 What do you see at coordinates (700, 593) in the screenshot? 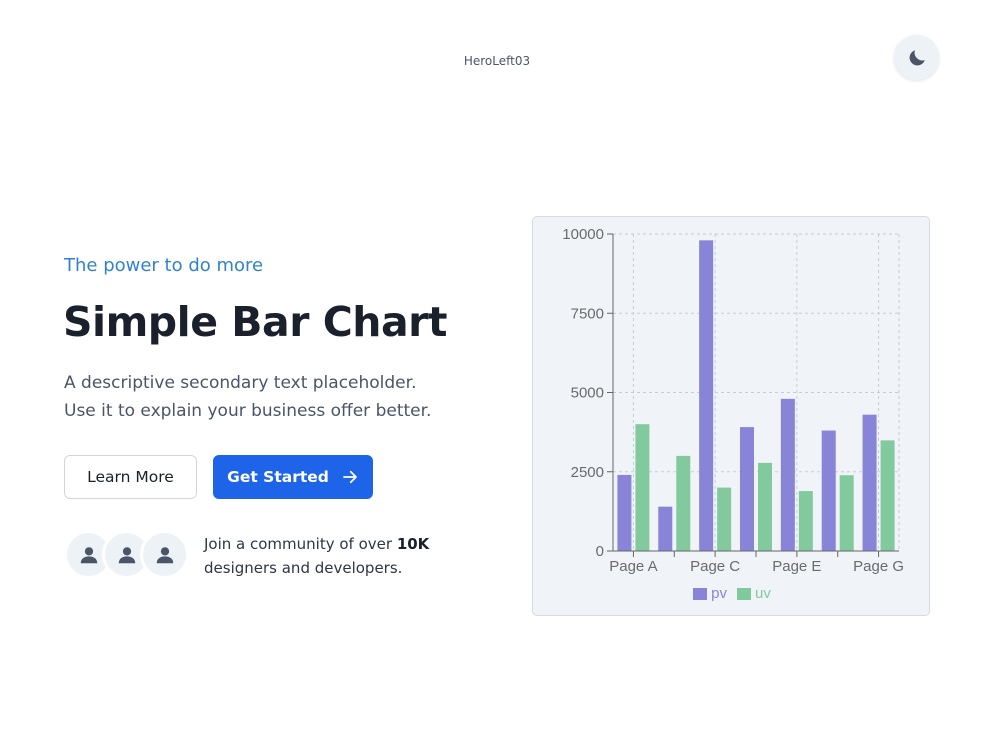
I see `legend-swatch-pv` at bounding box center [700, 593].